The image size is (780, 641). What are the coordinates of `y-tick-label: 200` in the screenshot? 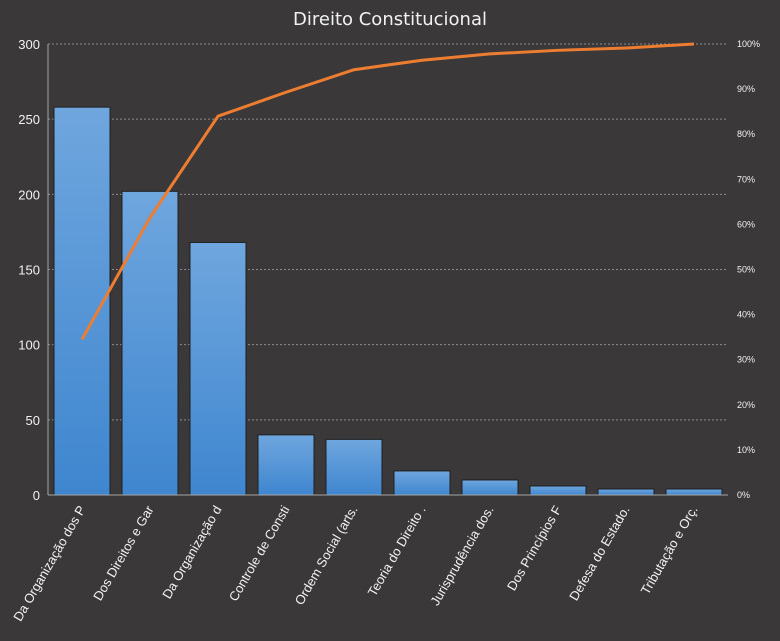 It's located at (29, 194).